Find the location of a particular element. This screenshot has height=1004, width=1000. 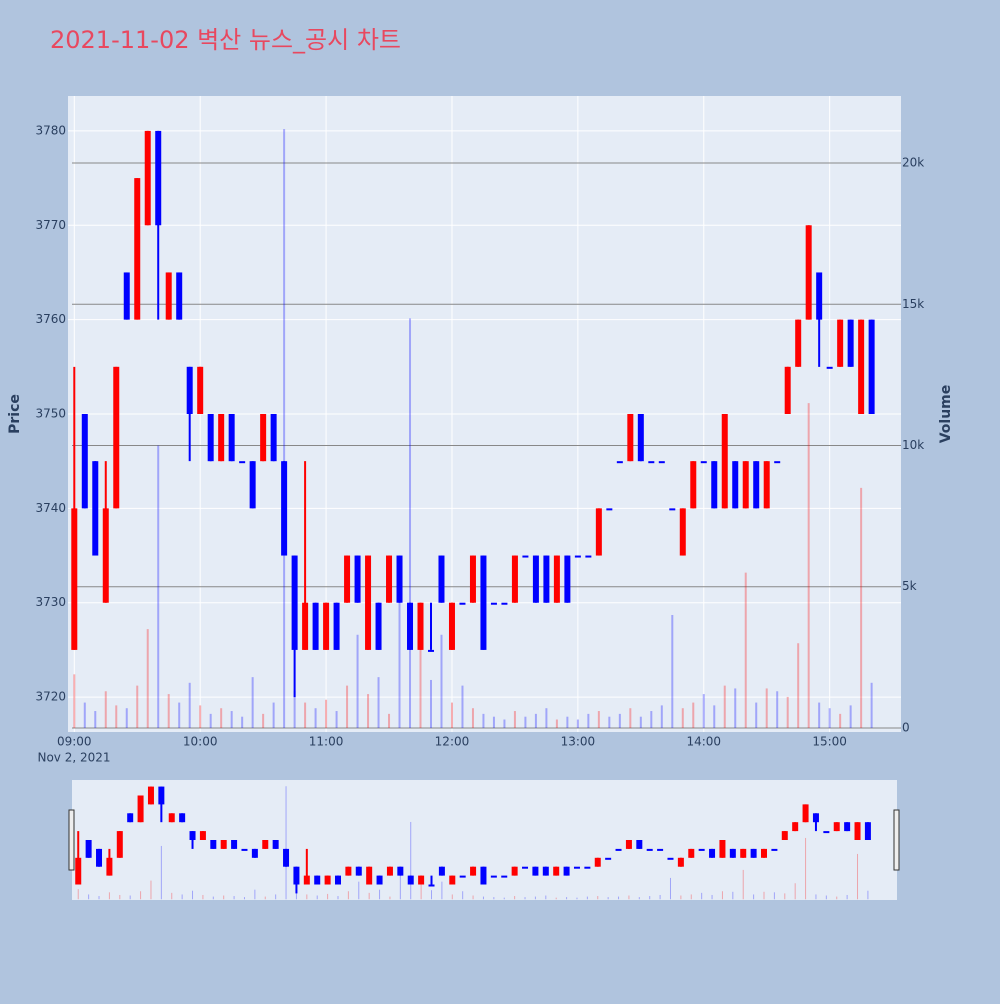

chart-title: 2021-11-02 벽산 뉴스_공시 차트 is located at coordinates (225, 40).